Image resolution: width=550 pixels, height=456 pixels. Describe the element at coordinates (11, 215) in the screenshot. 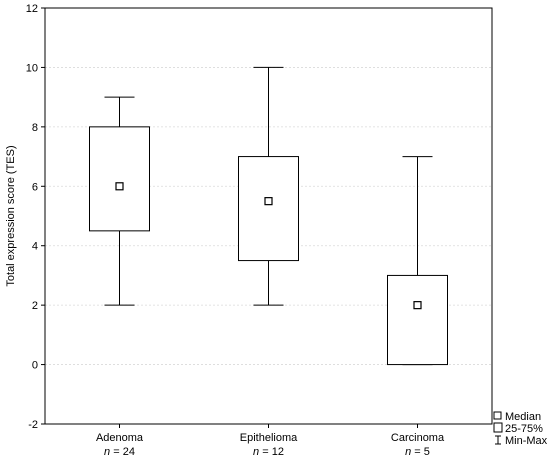

I see `y-axis-title: Total expression score (TES)` at that location.